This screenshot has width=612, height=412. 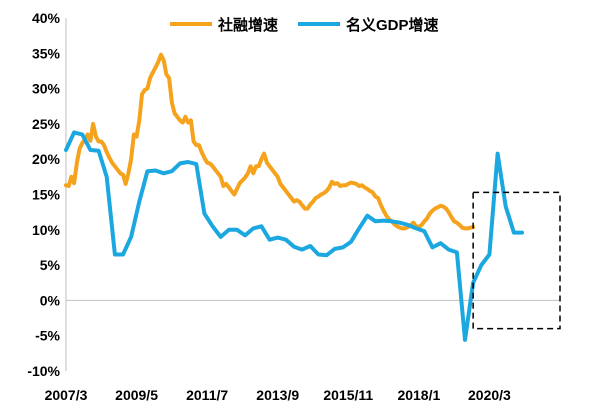 What do you see at coordinates (136, 395) in the screenshot?
I see `x-tick-label: 2009/5` at bounding box center [136, 395].